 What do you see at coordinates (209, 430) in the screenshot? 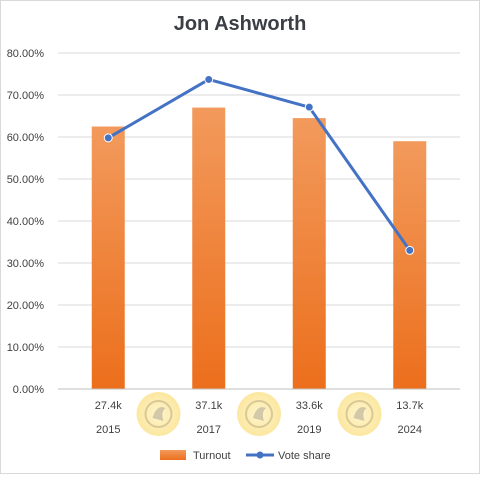
I see `x-category-label: 2017` at bounding box center [209, 430].